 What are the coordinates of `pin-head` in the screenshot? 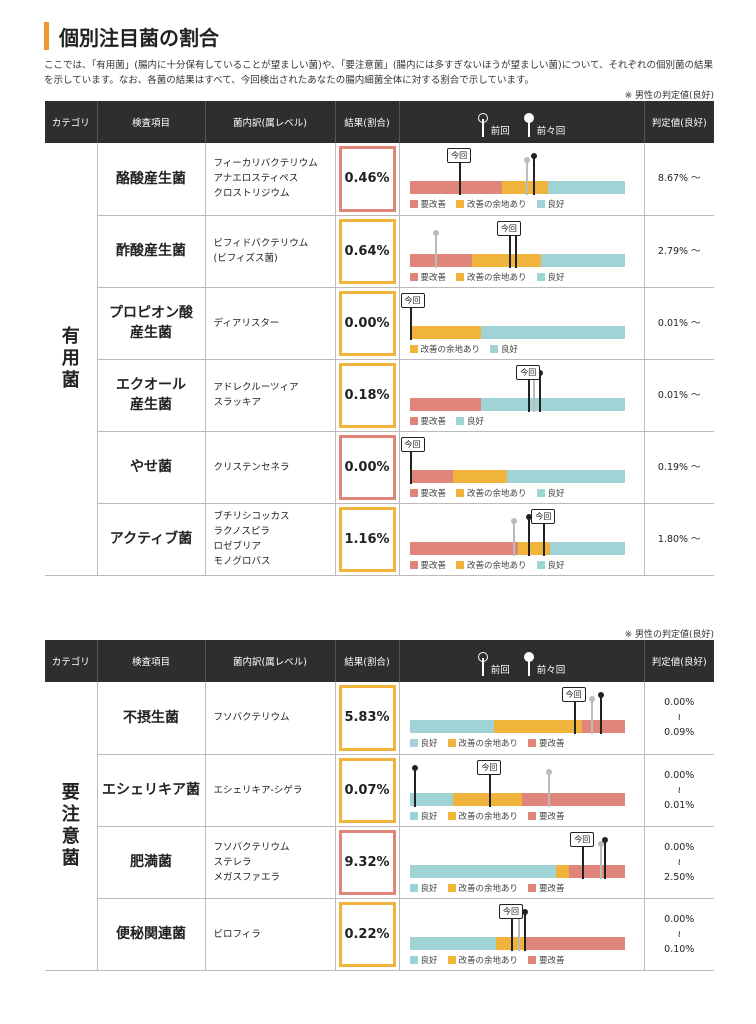 It's located at (528, 657).